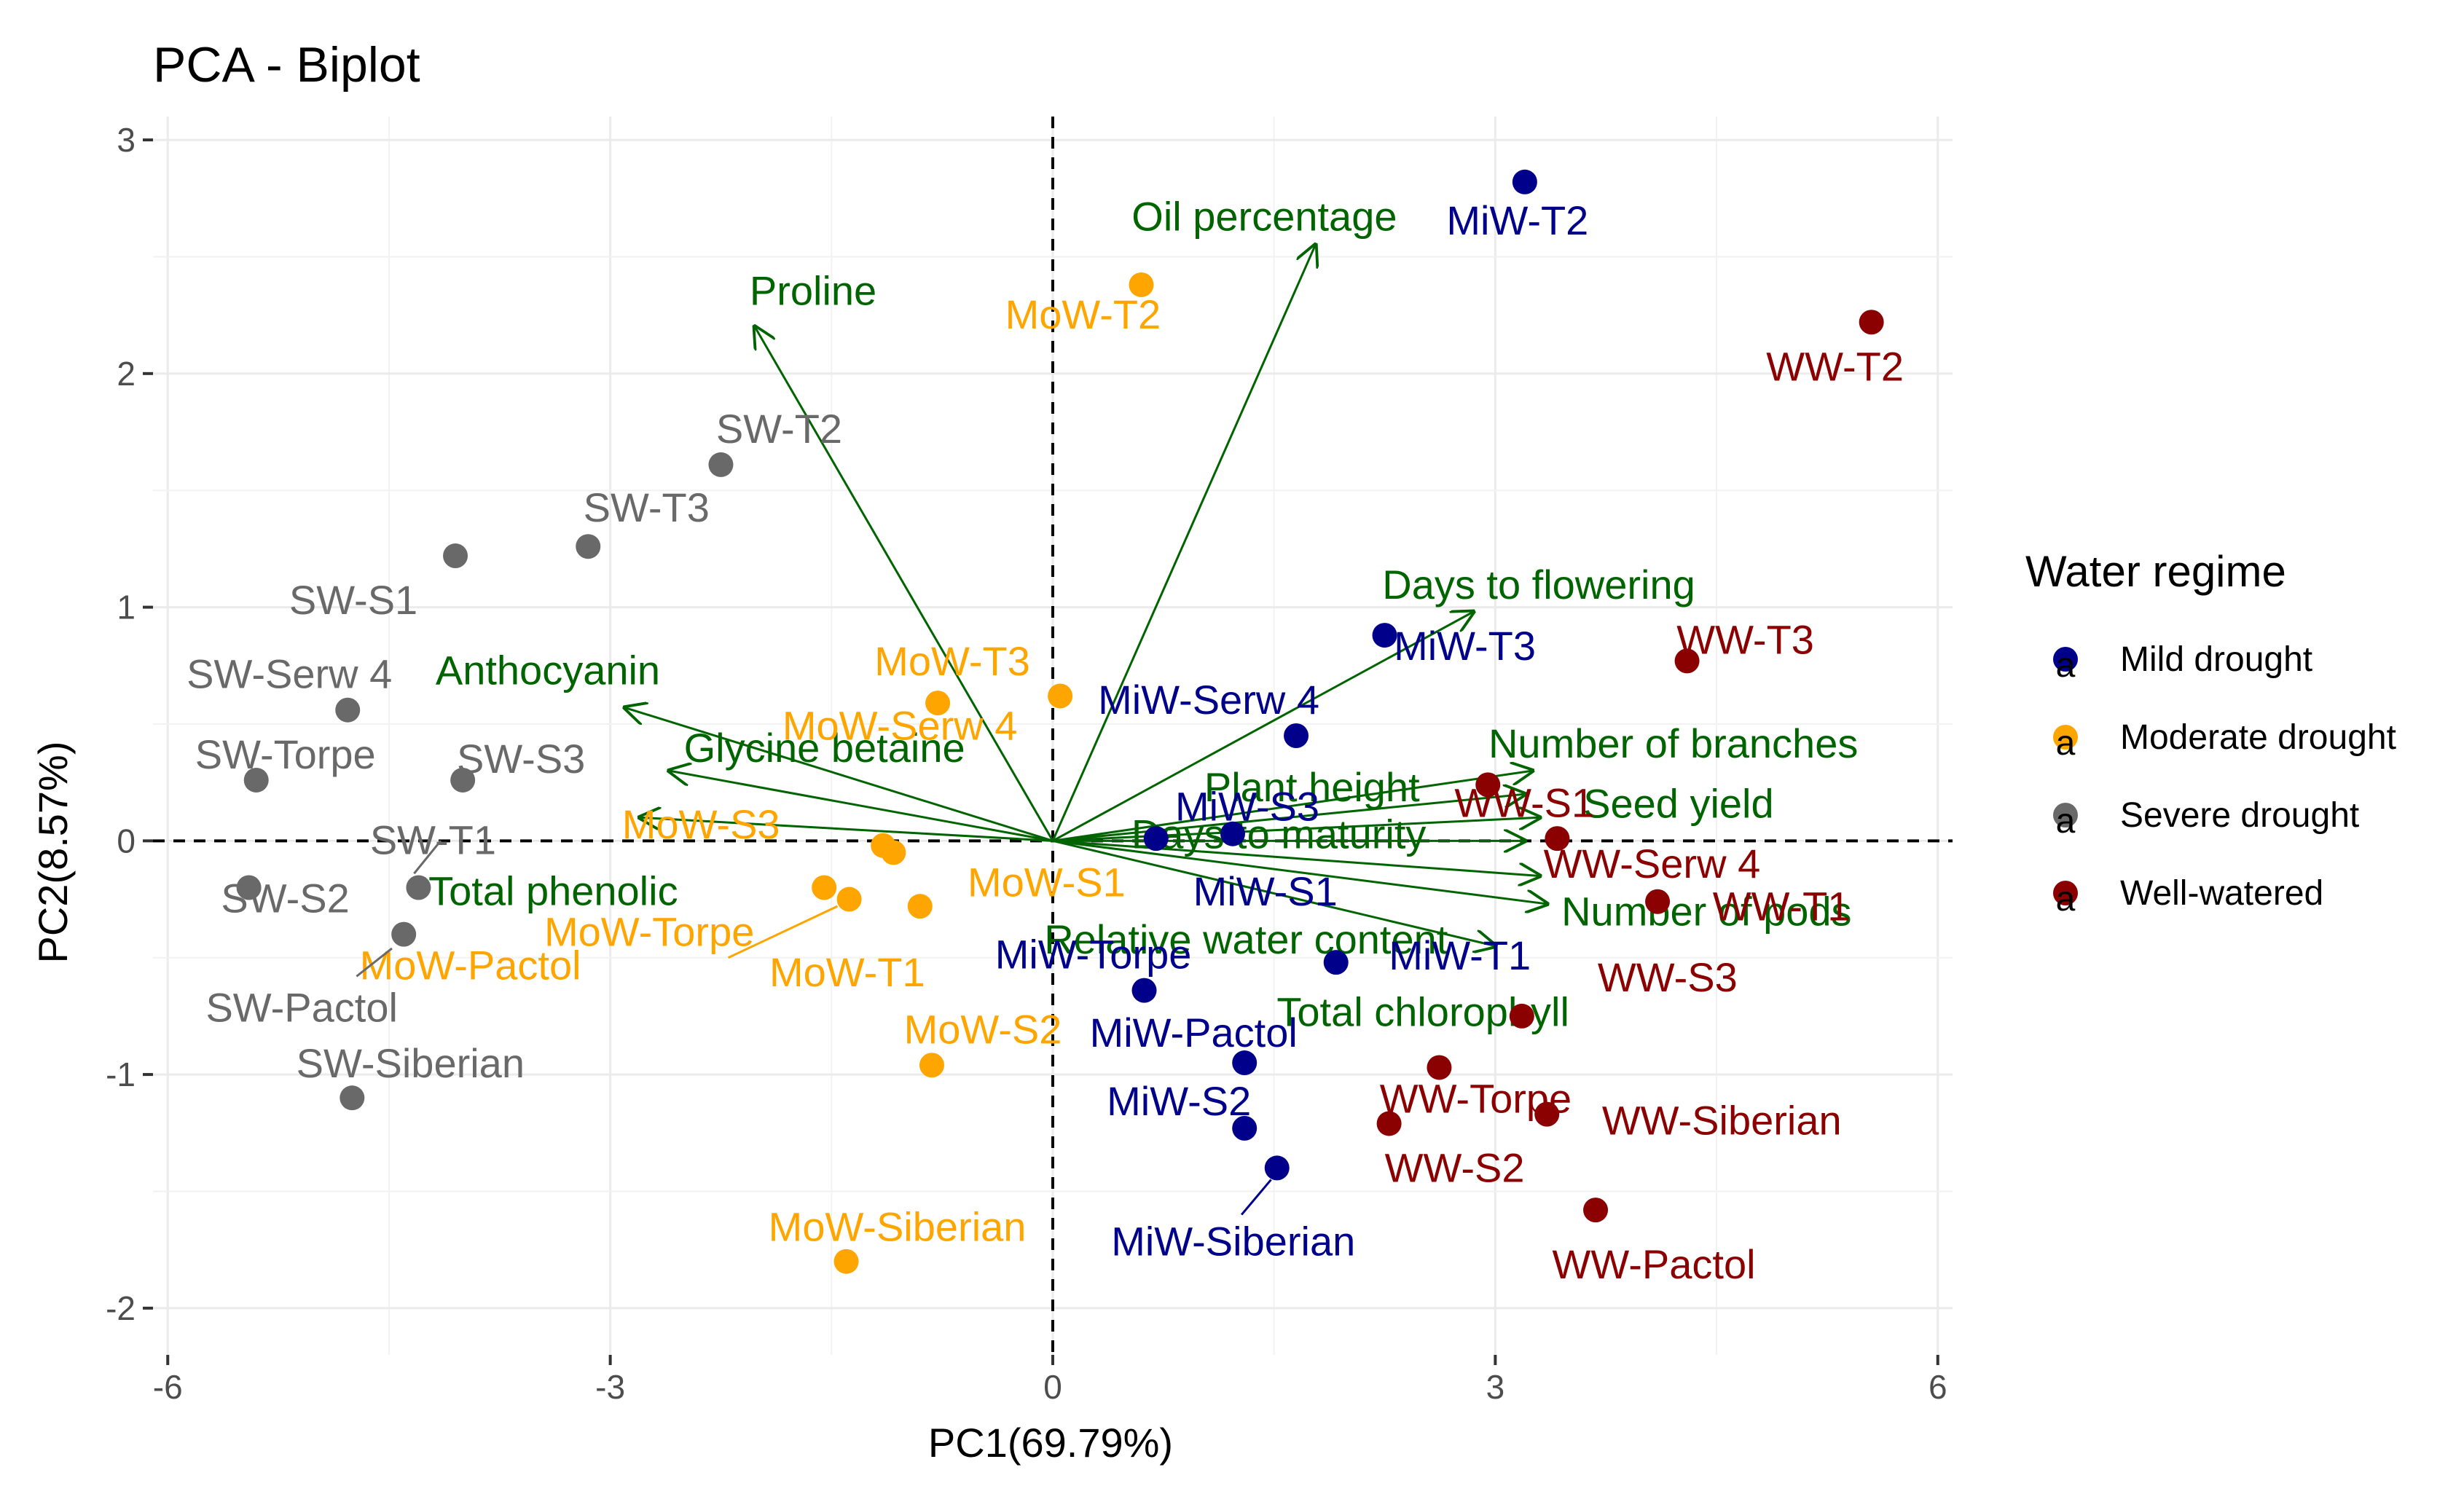  I want to click on x-tick-label: 0, so click(1053, 1387).